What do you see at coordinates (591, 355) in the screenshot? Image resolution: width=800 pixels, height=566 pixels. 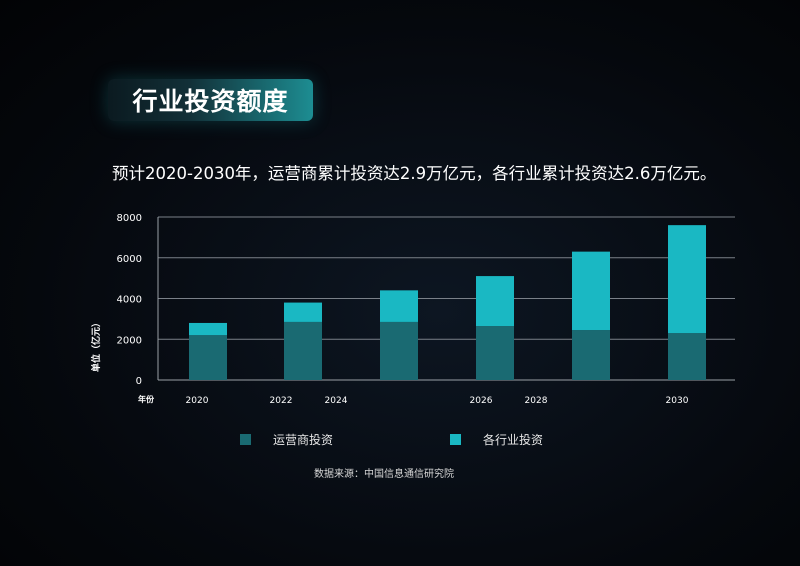 I see `bar-operator-2028` at bounding box center [591, 355].